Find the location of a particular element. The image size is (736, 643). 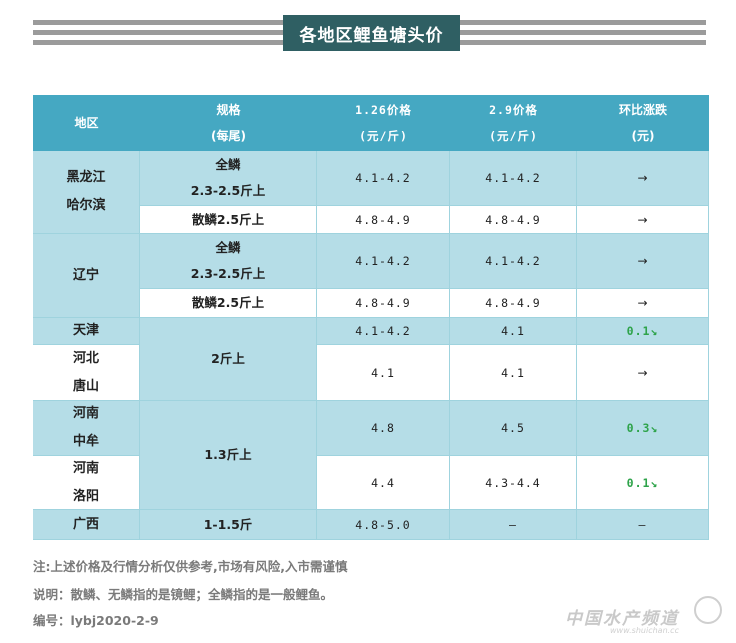

watermark-url: www.shuichan.cc is located at coordinates (644, 630).